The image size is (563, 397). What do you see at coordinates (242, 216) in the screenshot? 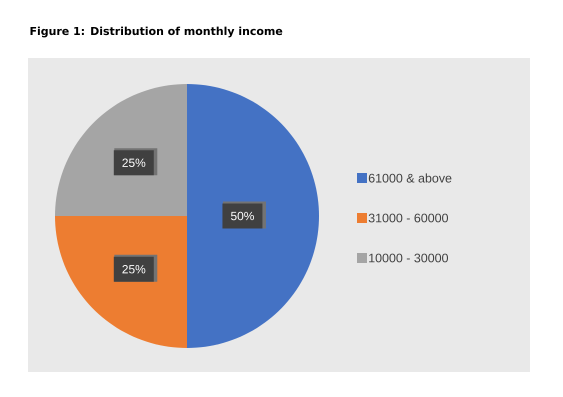
I see `data-label: 50%` at bounding box center [242, 216].